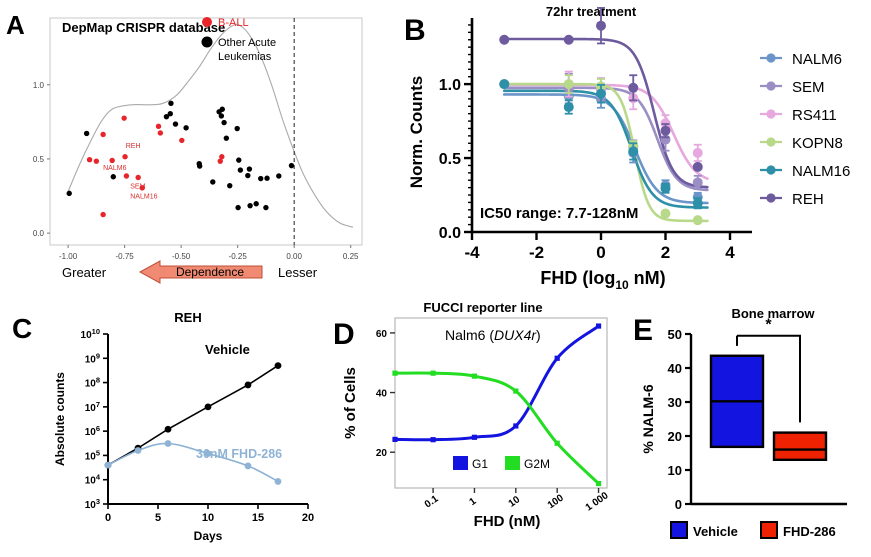  What do you see at coordinates (108, 518) in the screenshot?
I see `x-tick-label: 0` at bounding box center [108, 518].